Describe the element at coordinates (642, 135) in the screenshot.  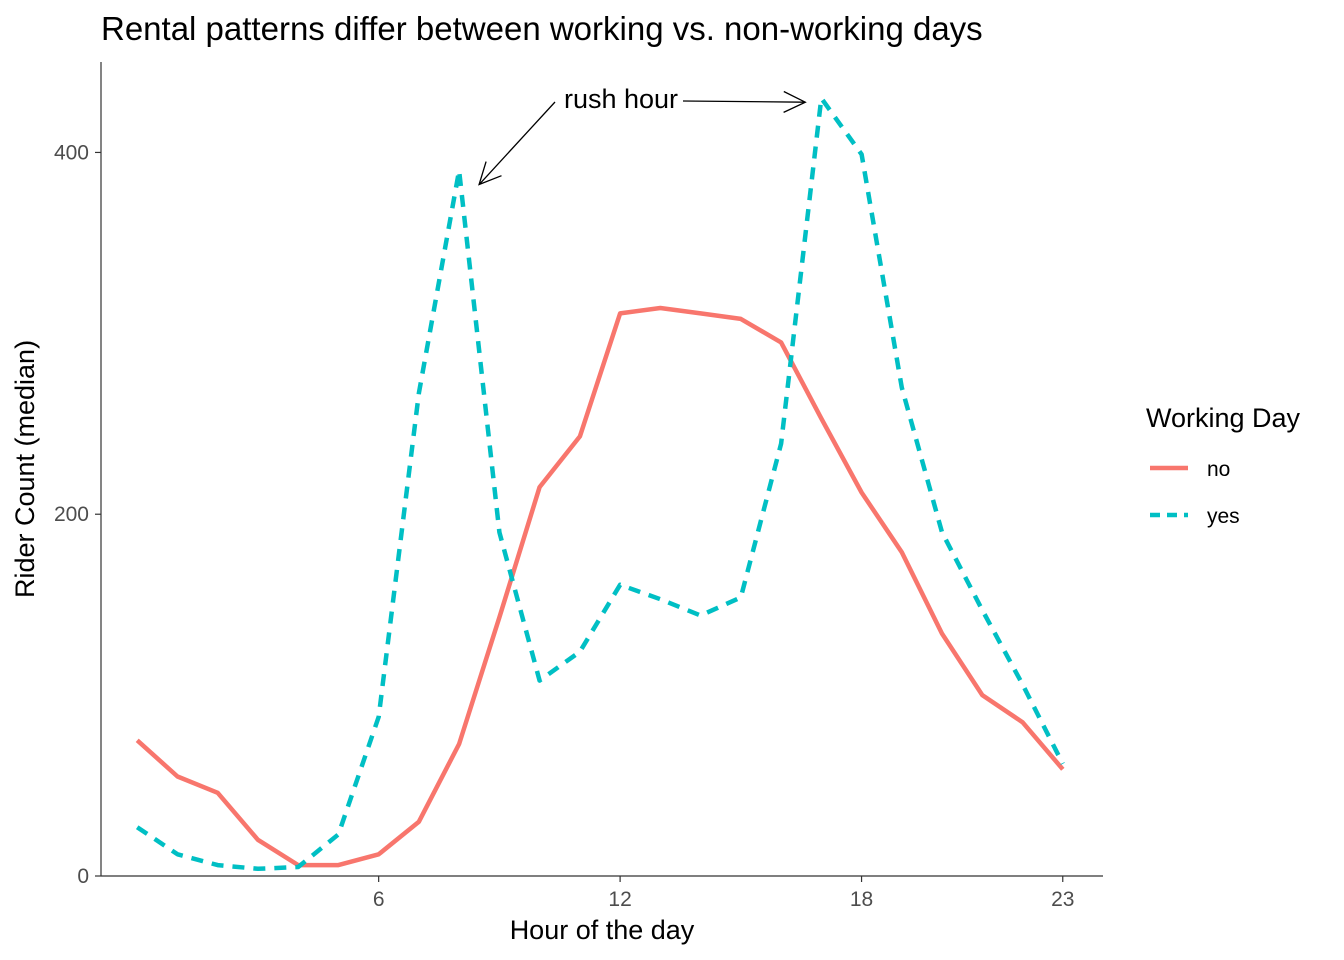
I see `annotation-layer: rush hour` at that location.